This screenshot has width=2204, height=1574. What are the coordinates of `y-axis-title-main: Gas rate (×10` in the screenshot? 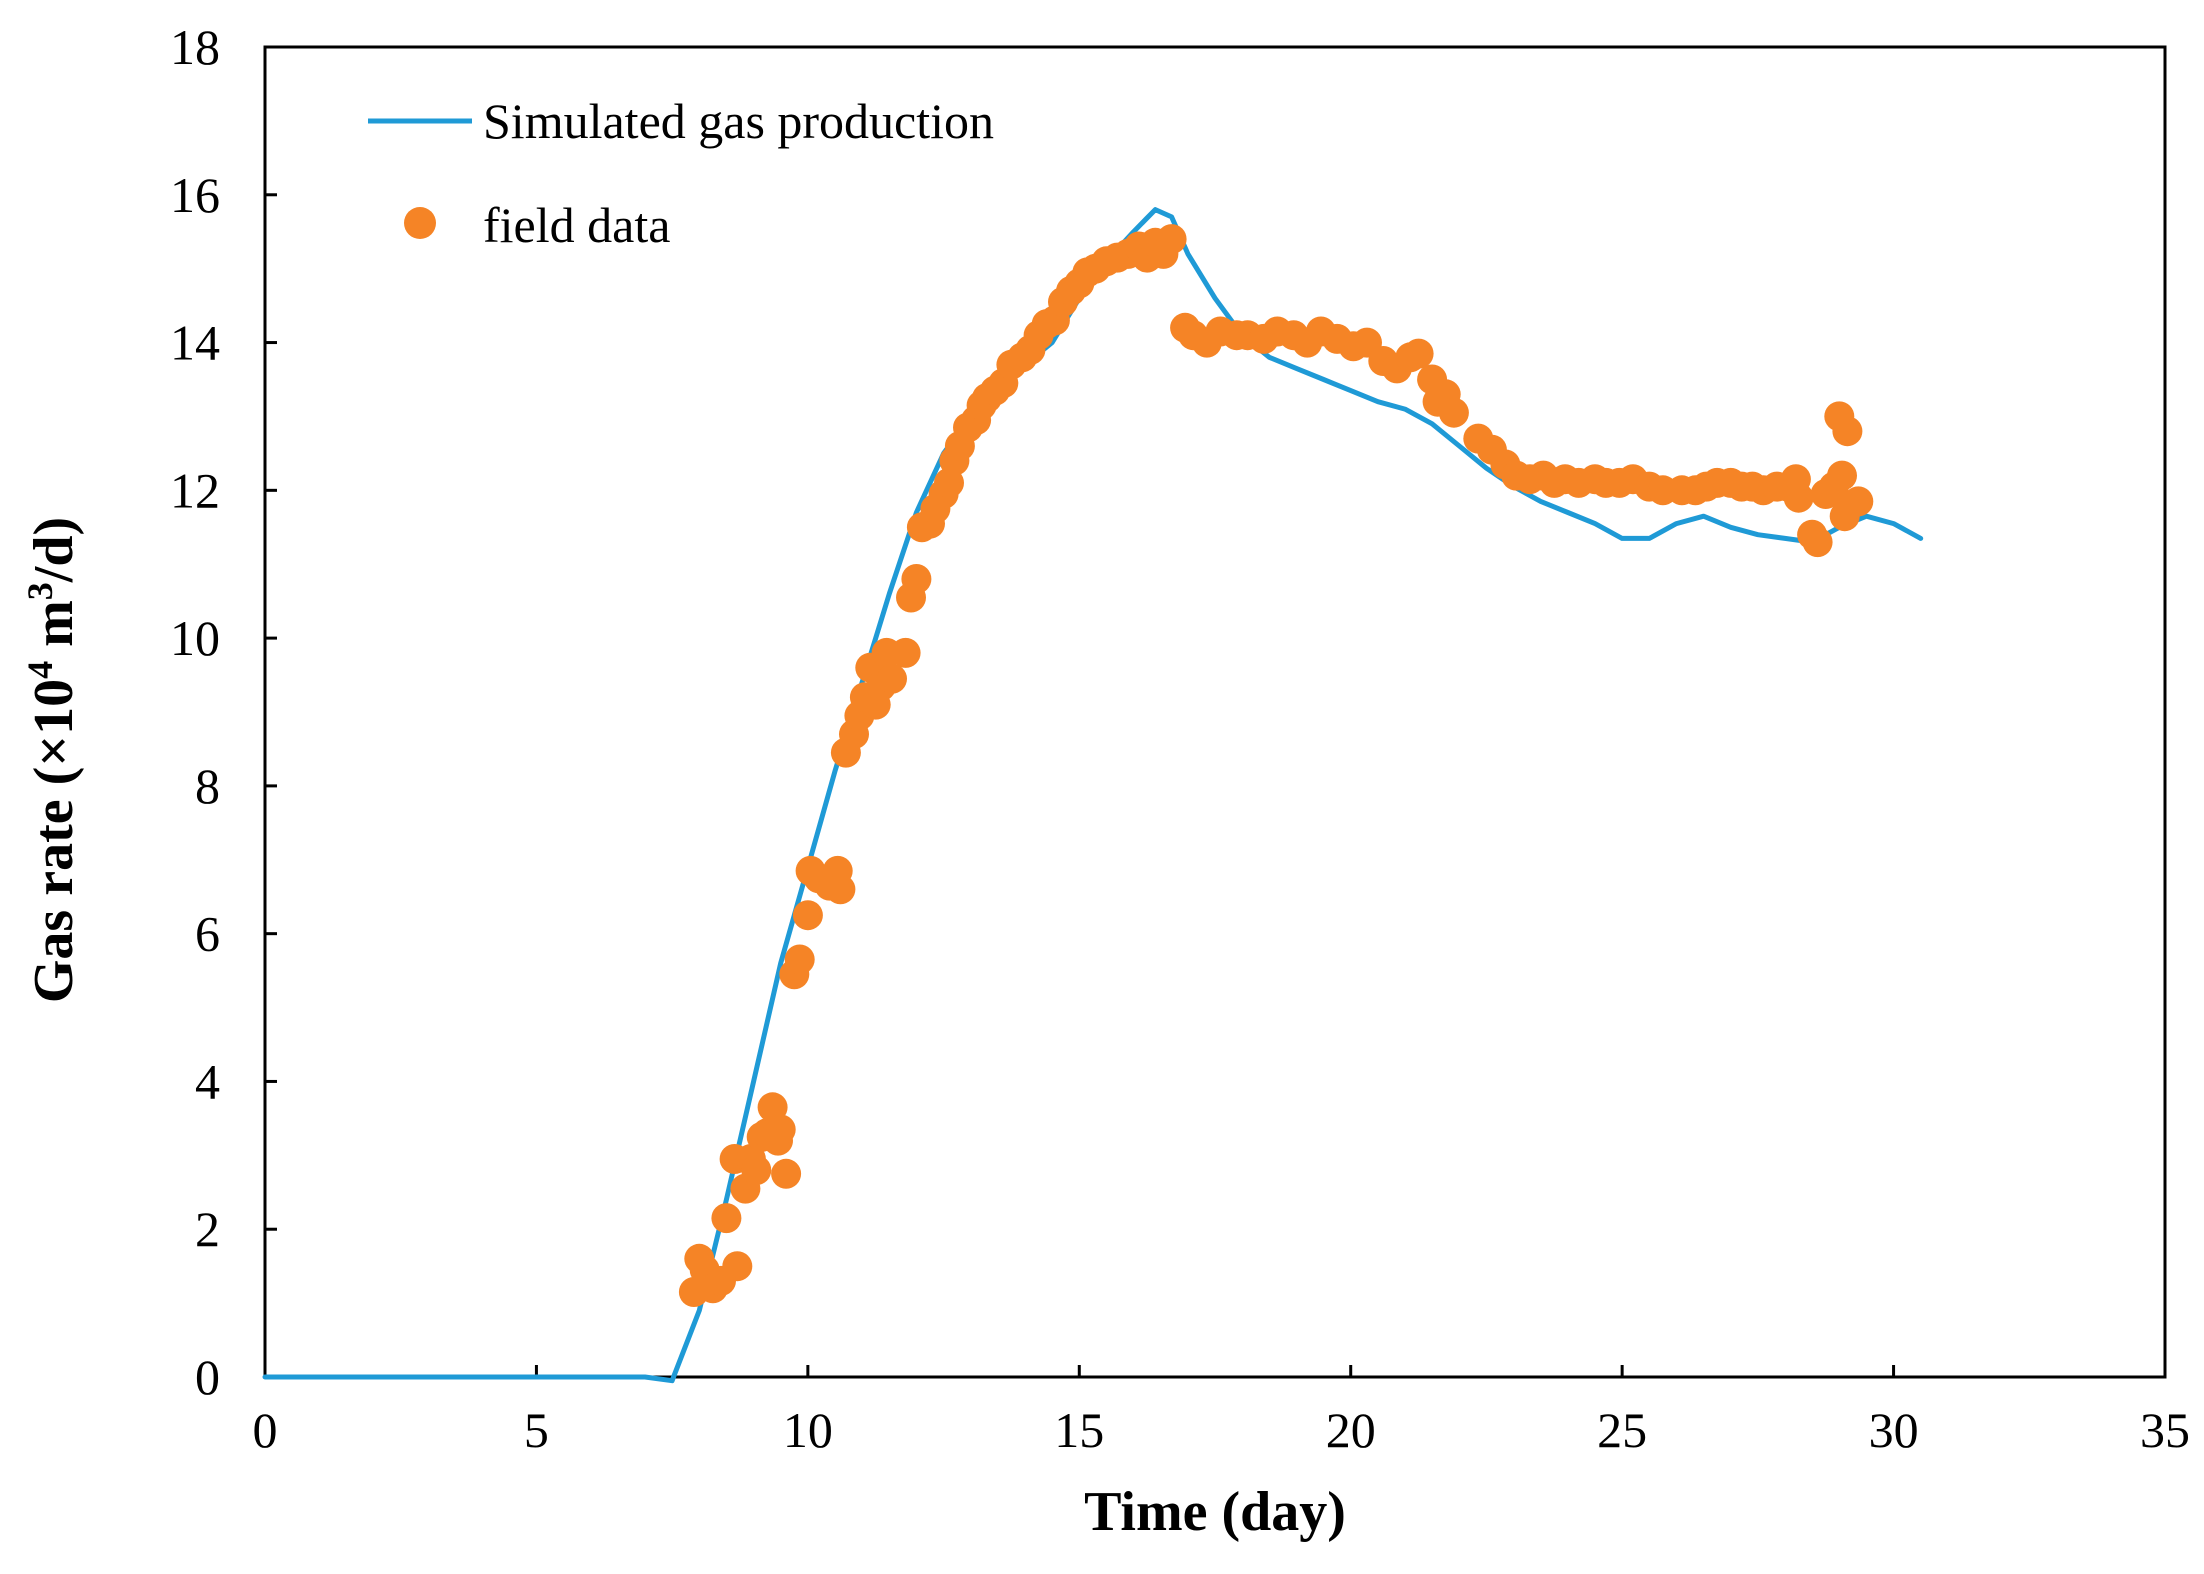 It's located at (54, 841).